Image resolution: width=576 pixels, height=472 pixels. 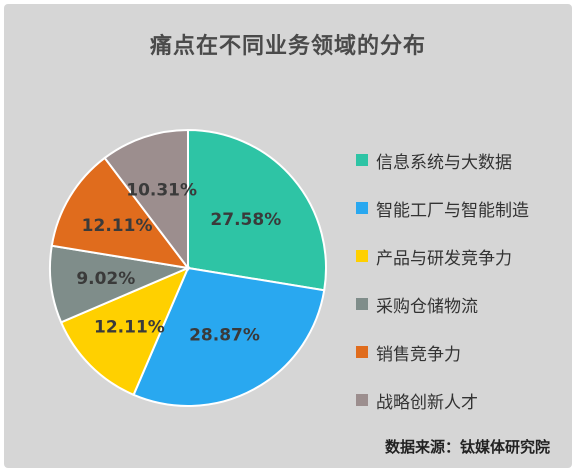 I want to click on legend-label: 产品与研发竞争力, so click(x=444, y=258).